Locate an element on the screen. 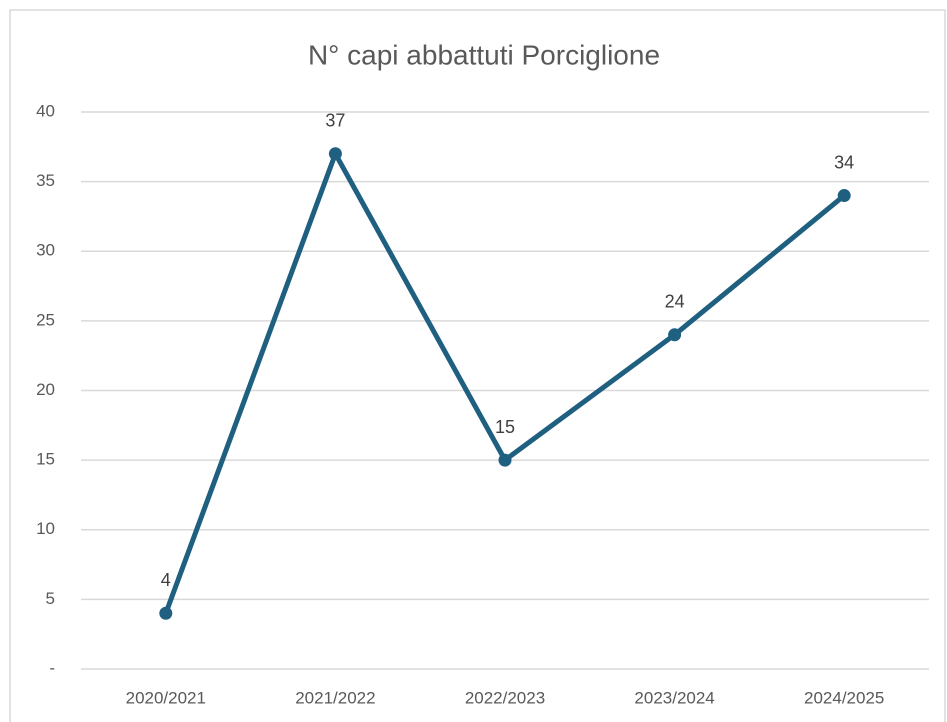  x-tick-label: 2022/2023 is located at coordinates (505, 697).